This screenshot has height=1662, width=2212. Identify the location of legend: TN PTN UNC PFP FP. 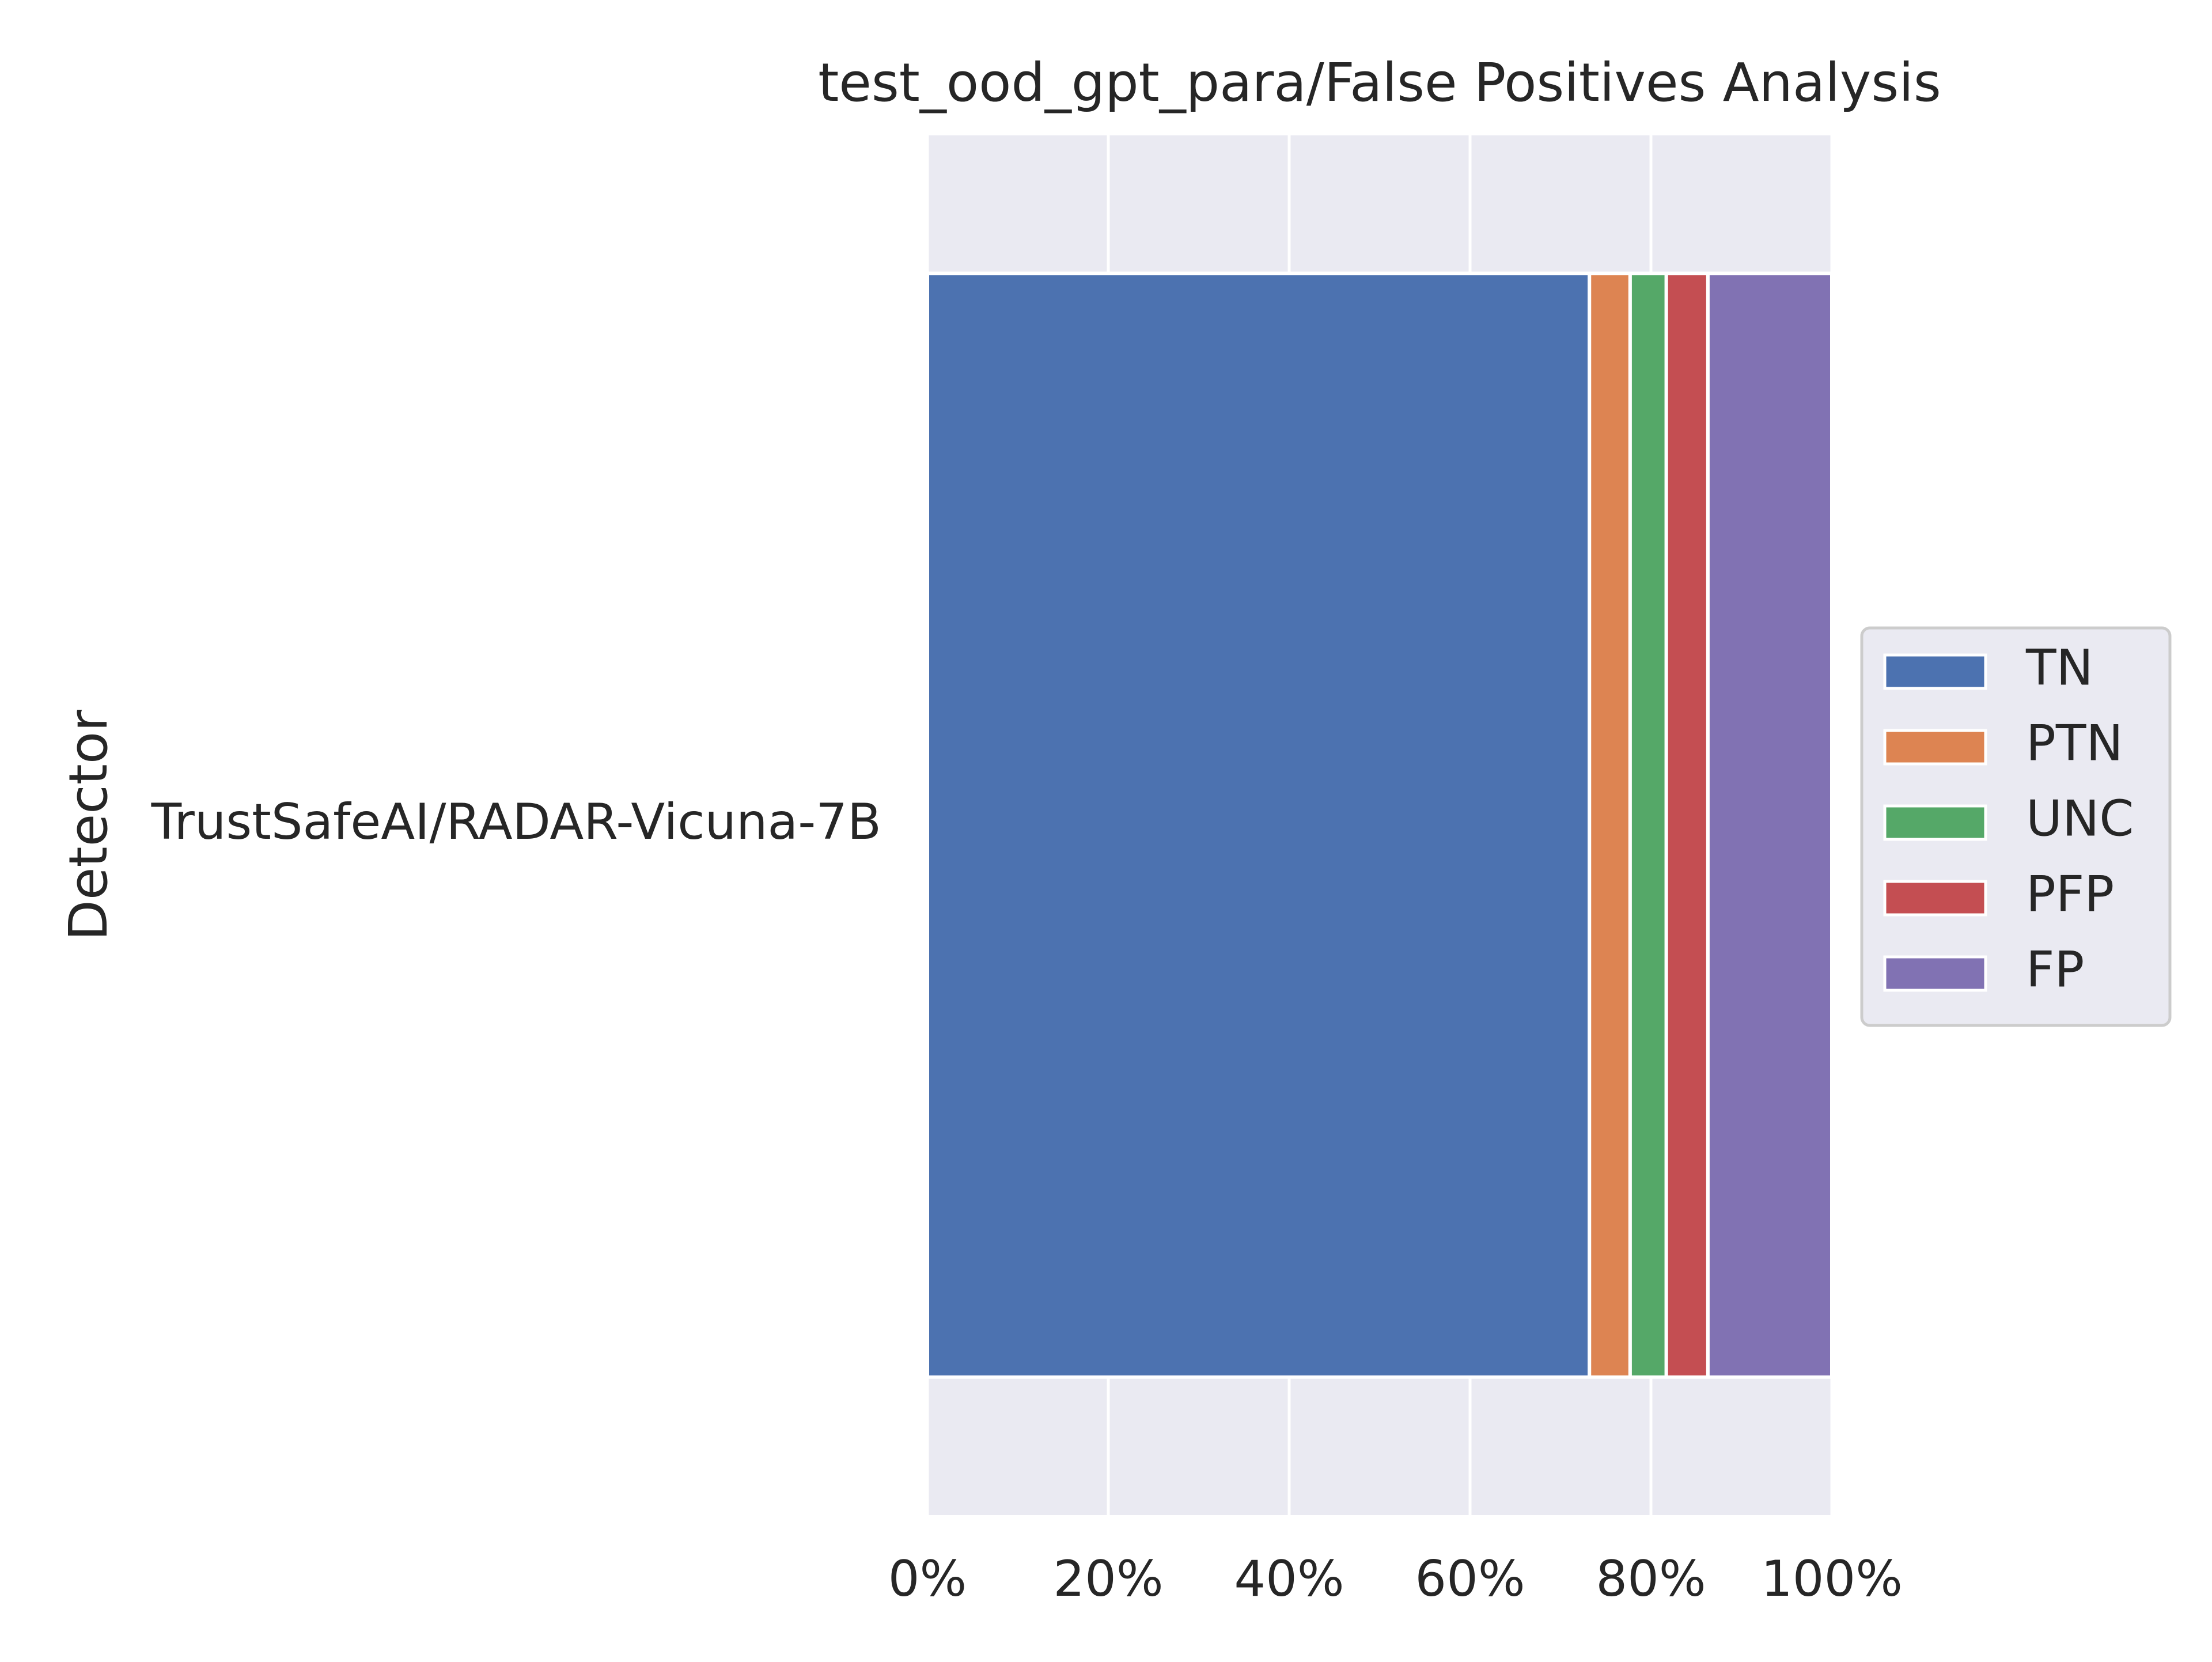
(2016, 827).